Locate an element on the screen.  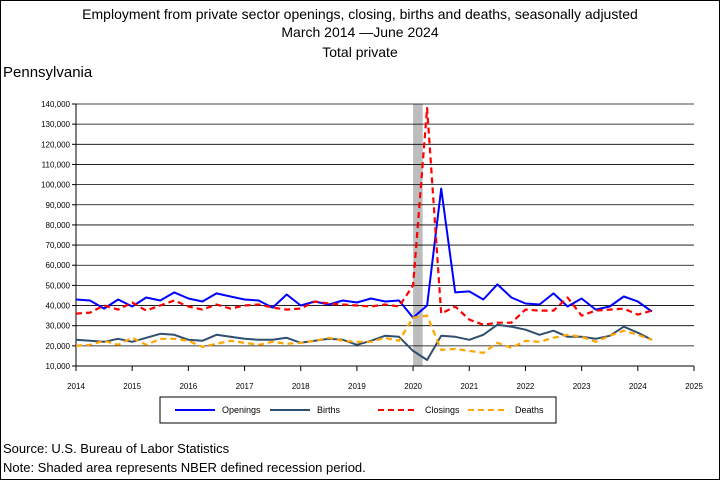
y-tick-label: 50,000 is located at coordinates (58, 285).